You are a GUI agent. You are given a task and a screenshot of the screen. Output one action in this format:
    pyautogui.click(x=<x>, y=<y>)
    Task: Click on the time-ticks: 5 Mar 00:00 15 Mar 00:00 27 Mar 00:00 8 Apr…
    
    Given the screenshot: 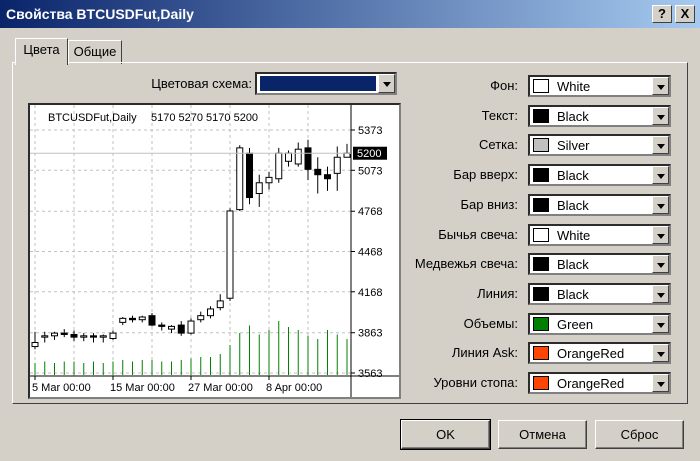 What is the action you would take?
    pyautogui.click(x=177, y=385)
    